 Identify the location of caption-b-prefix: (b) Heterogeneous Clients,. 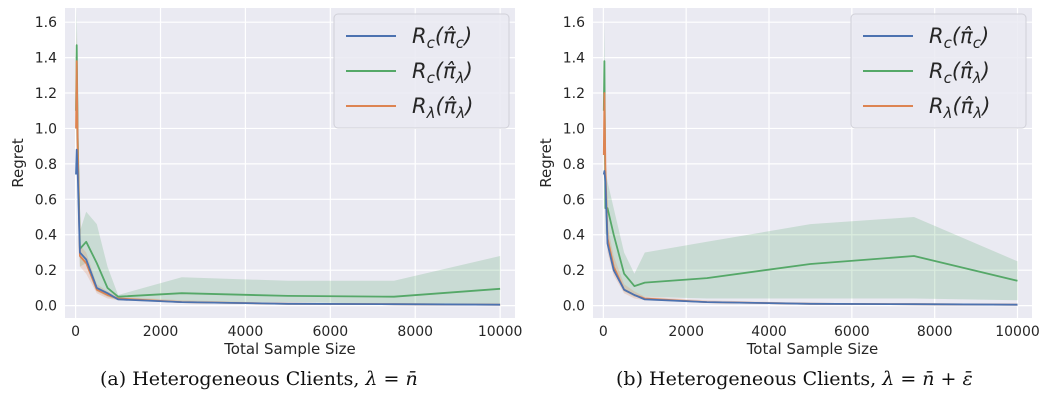
(749, 379).